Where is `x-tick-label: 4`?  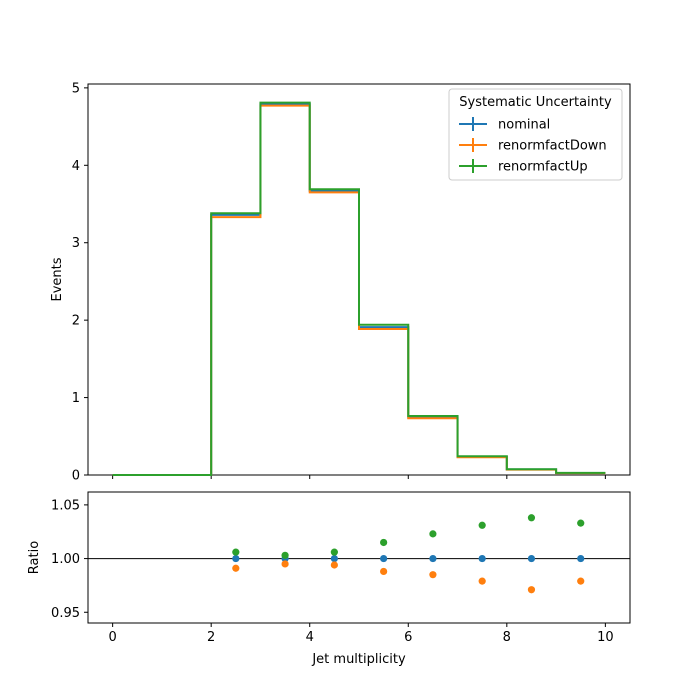
x-tick-label: 4 is located at coordinates (310, 637).